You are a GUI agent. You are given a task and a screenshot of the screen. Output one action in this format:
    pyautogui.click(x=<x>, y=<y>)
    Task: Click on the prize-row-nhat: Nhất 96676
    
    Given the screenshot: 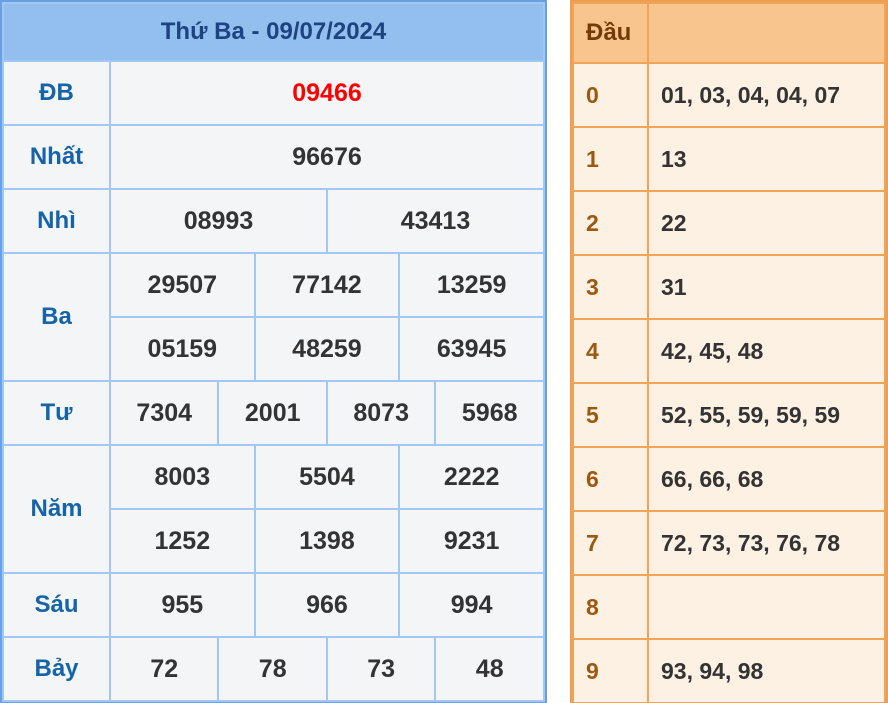 What is the action you would take?
    pyautogui.click(x=273, y=157)
    